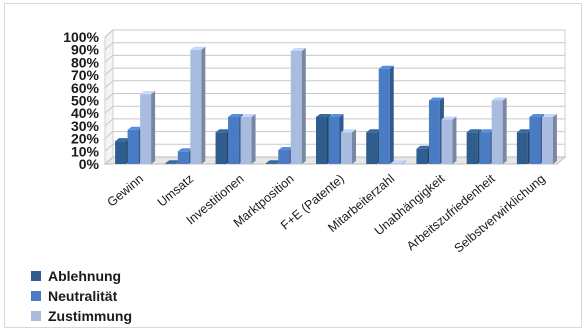 The width and height of the screenshot is (587, 332). Describe the element at coordinates (85, 276) in the screenshot. I see `legend-label: Ablehnung` at that location.